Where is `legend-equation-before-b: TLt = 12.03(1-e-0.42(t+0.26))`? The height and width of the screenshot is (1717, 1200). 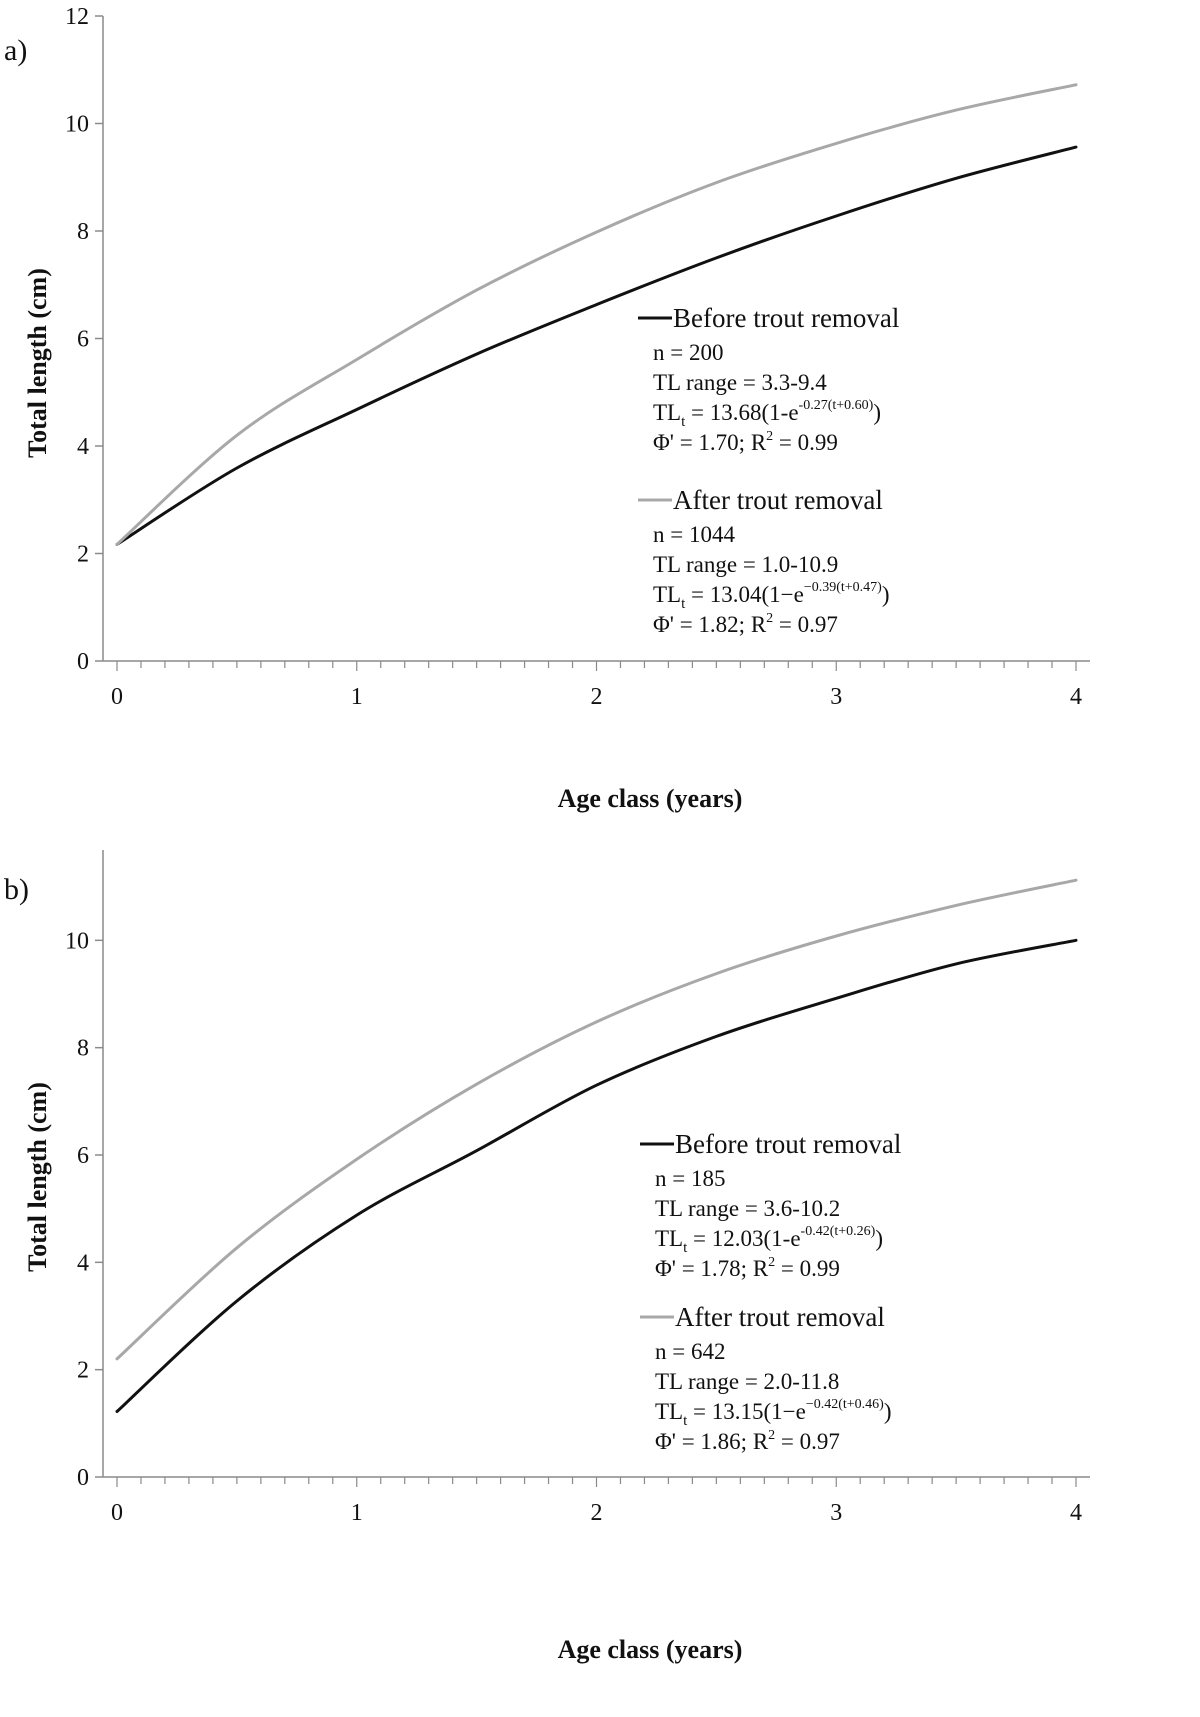
legend-equation-before-b: TLt = 12.03(1-e-0.42(t+0.26)) is located at coordinates (769, 1240).